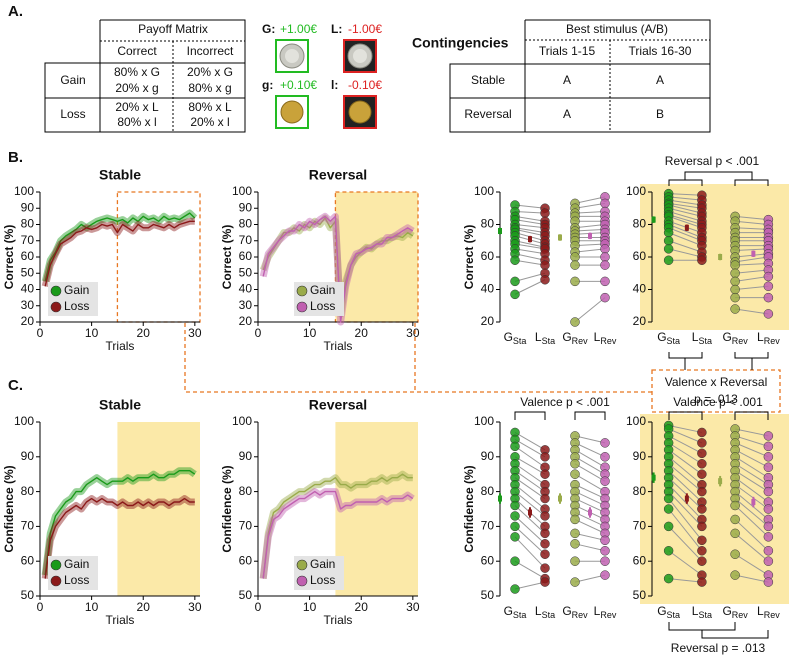 The image size is (789, 658). What do you see at coordinates (195, 333) in the screenshot?
I see `x-tick-label: 30` at bounding box center [195, 333].